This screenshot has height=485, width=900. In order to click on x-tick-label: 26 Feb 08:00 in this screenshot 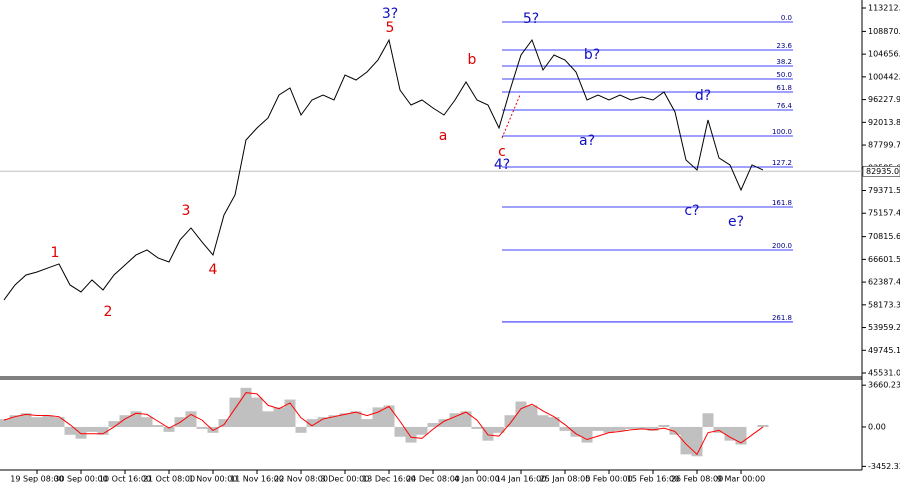, I will do `click(697, 479)`.